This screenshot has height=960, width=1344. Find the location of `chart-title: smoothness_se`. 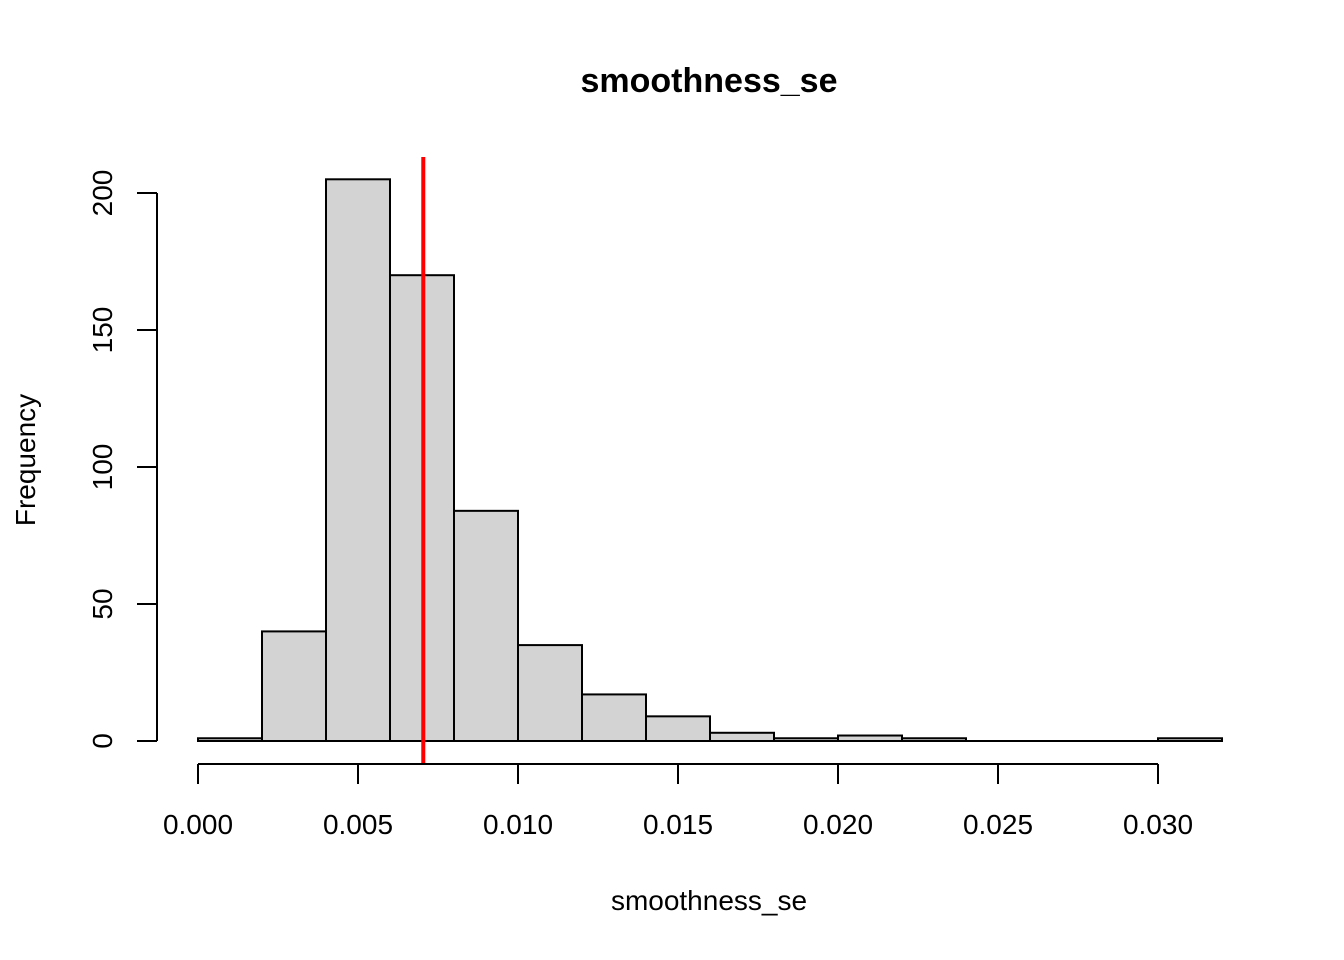

chart-title: smoothness_se is located at coordinates (709, 81).